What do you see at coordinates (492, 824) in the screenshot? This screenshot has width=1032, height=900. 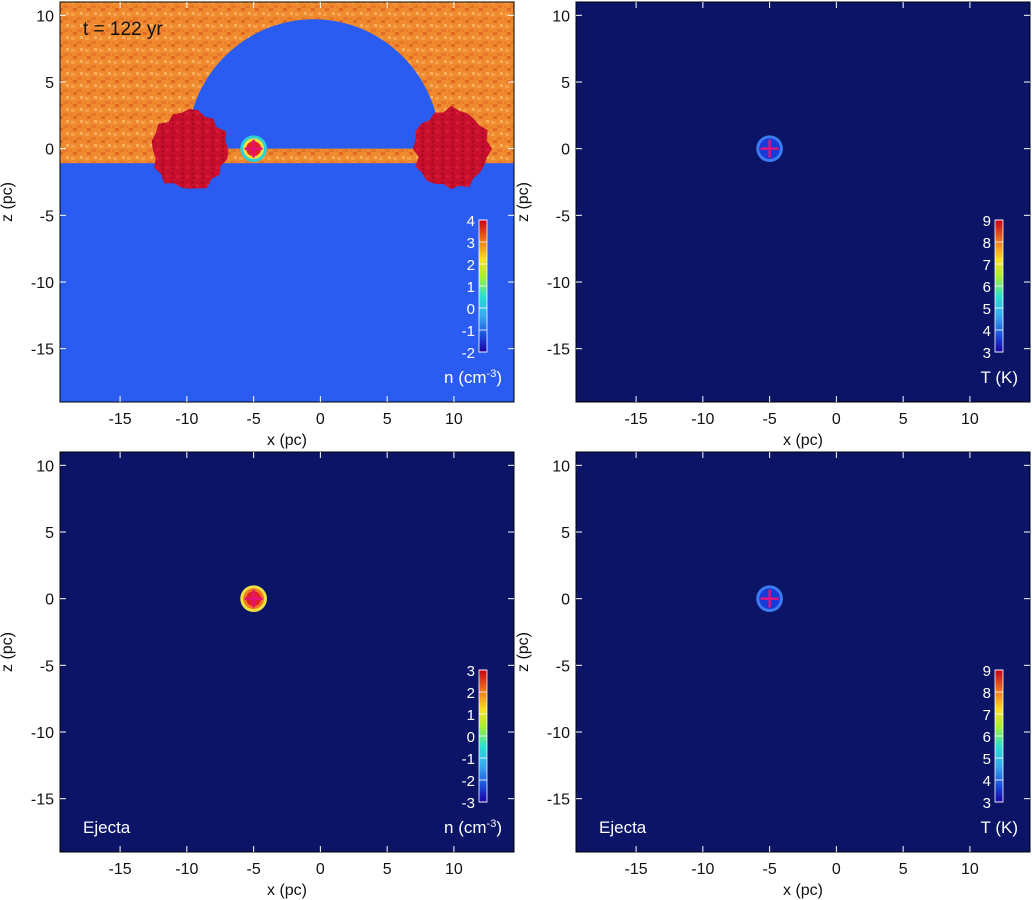 I see `colorbar-title-exponent: -3` at bounding box center [492, 824].